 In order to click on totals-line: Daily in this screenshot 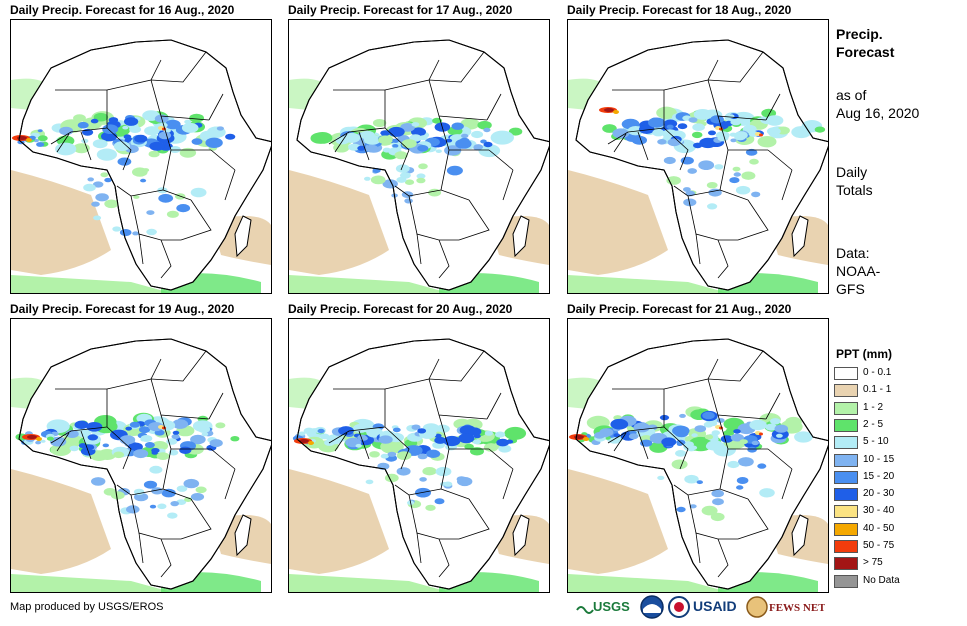, I will do `click(852, 172)`.